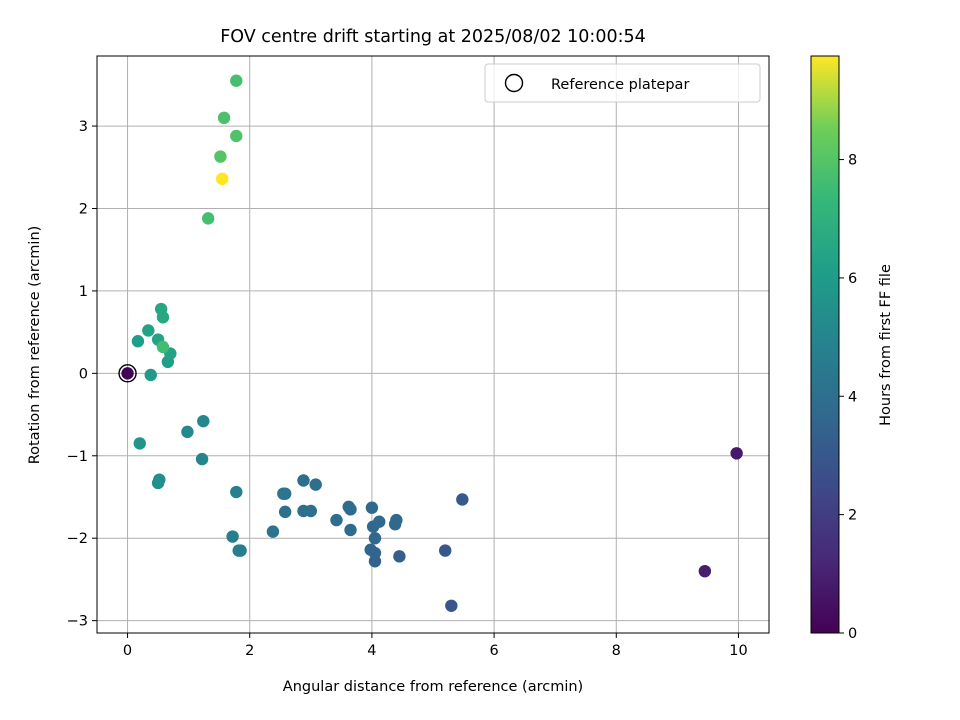  Describe the element at coordinates (616, 651) in the screenshot. I see `x-tick-label: 8` at that location.